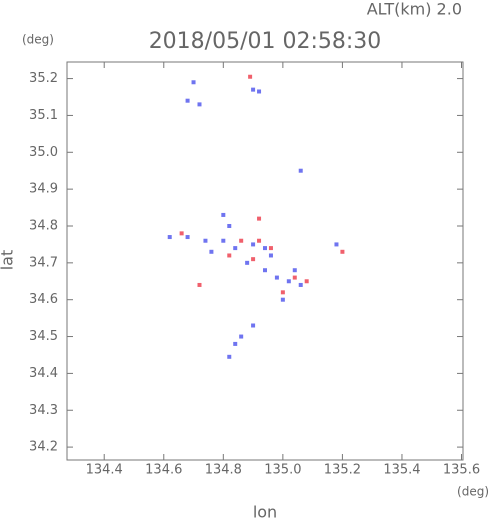  Describe the element at coordinates (43, 299) in the screenshot. I see `y-tick-label: 34.6` at that location.